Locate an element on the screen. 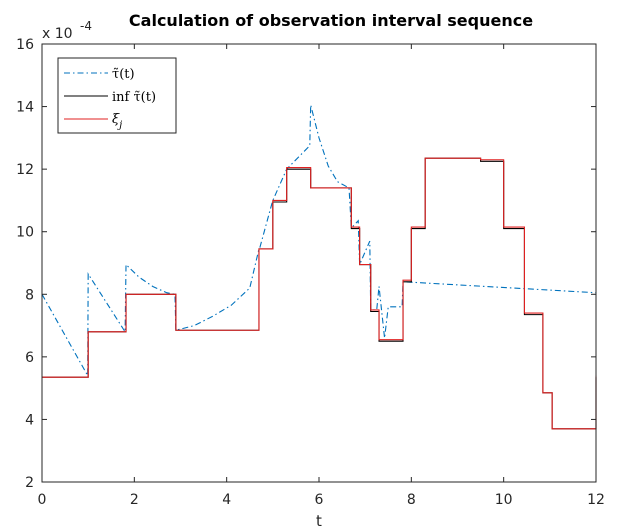 The width and height of the screenshot is (620, 530). legend: τ̃(t) inf τ̃(t) ξj is located at coordinates (117, 95).